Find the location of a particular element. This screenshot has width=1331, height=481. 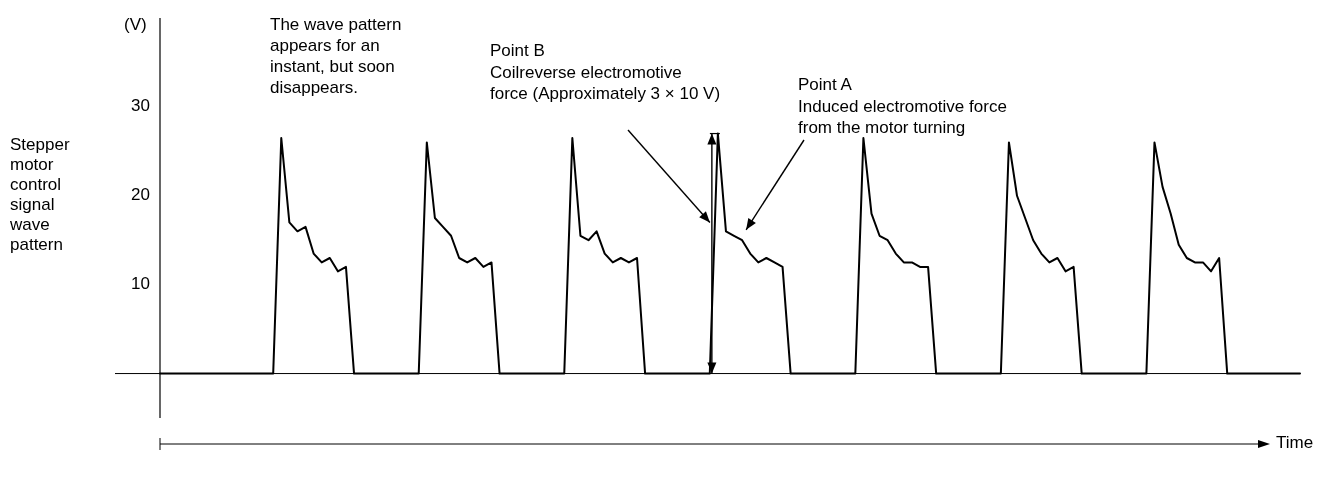

y-axis-title: Stepper motor control signal wave pattern is located at coordinates (39, 194).